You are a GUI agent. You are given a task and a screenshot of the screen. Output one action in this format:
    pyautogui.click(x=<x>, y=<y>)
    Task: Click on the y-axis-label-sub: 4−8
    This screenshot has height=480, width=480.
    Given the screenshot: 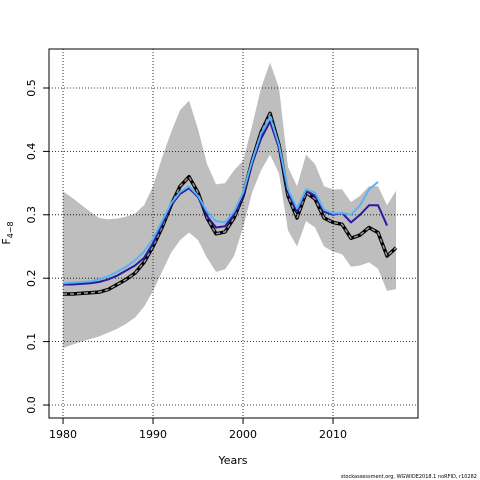 What is the action you would take?
    pyautogui.click(x=10, y=229)
    